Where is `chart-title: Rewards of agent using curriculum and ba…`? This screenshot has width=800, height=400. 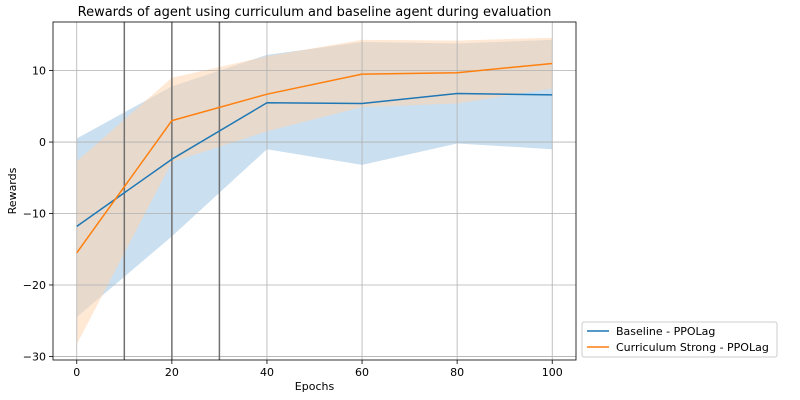
chart-title: Rewards of agent using curriculum and ba… is located at coordinates (315, 12).